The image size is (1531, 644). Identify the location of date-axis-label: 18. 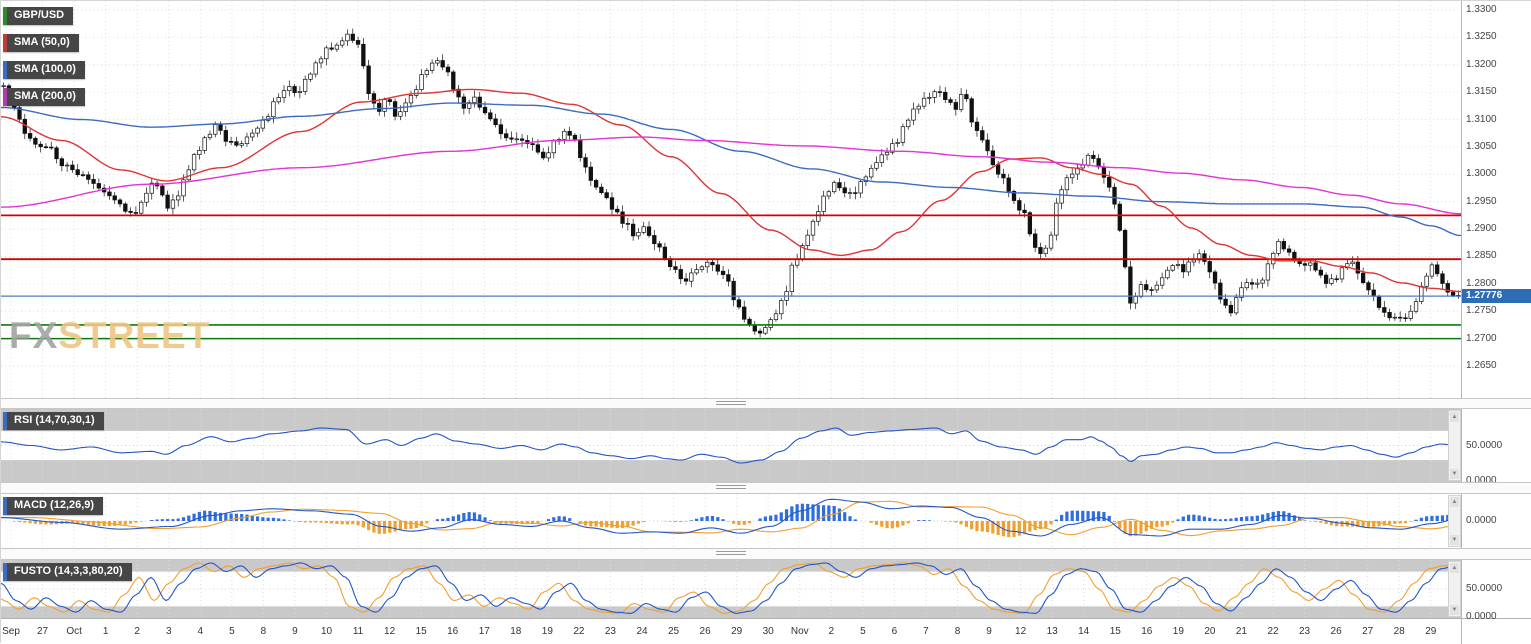
(515, 631).